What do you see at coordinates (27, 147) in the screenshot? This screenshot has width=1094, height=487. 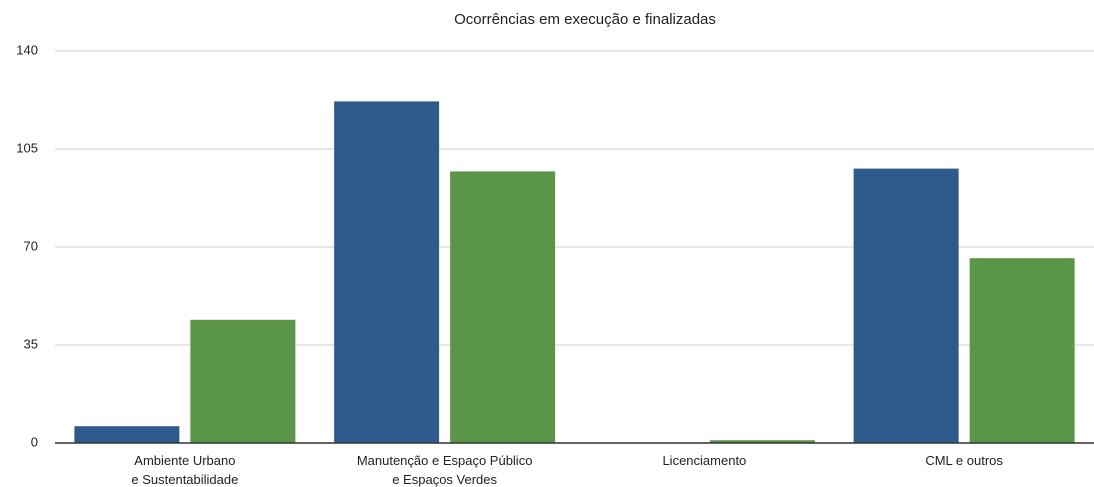 I see `y-tick-label: 105` at bounding box center [27, 147].